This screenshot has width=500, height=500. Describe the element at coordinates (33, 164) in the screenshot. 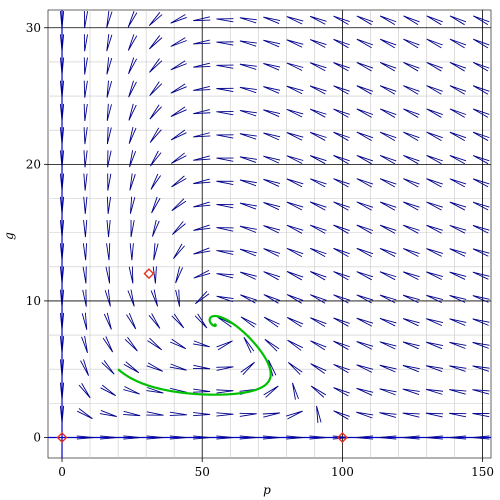

I see `y-tick-label: 20` at that location.